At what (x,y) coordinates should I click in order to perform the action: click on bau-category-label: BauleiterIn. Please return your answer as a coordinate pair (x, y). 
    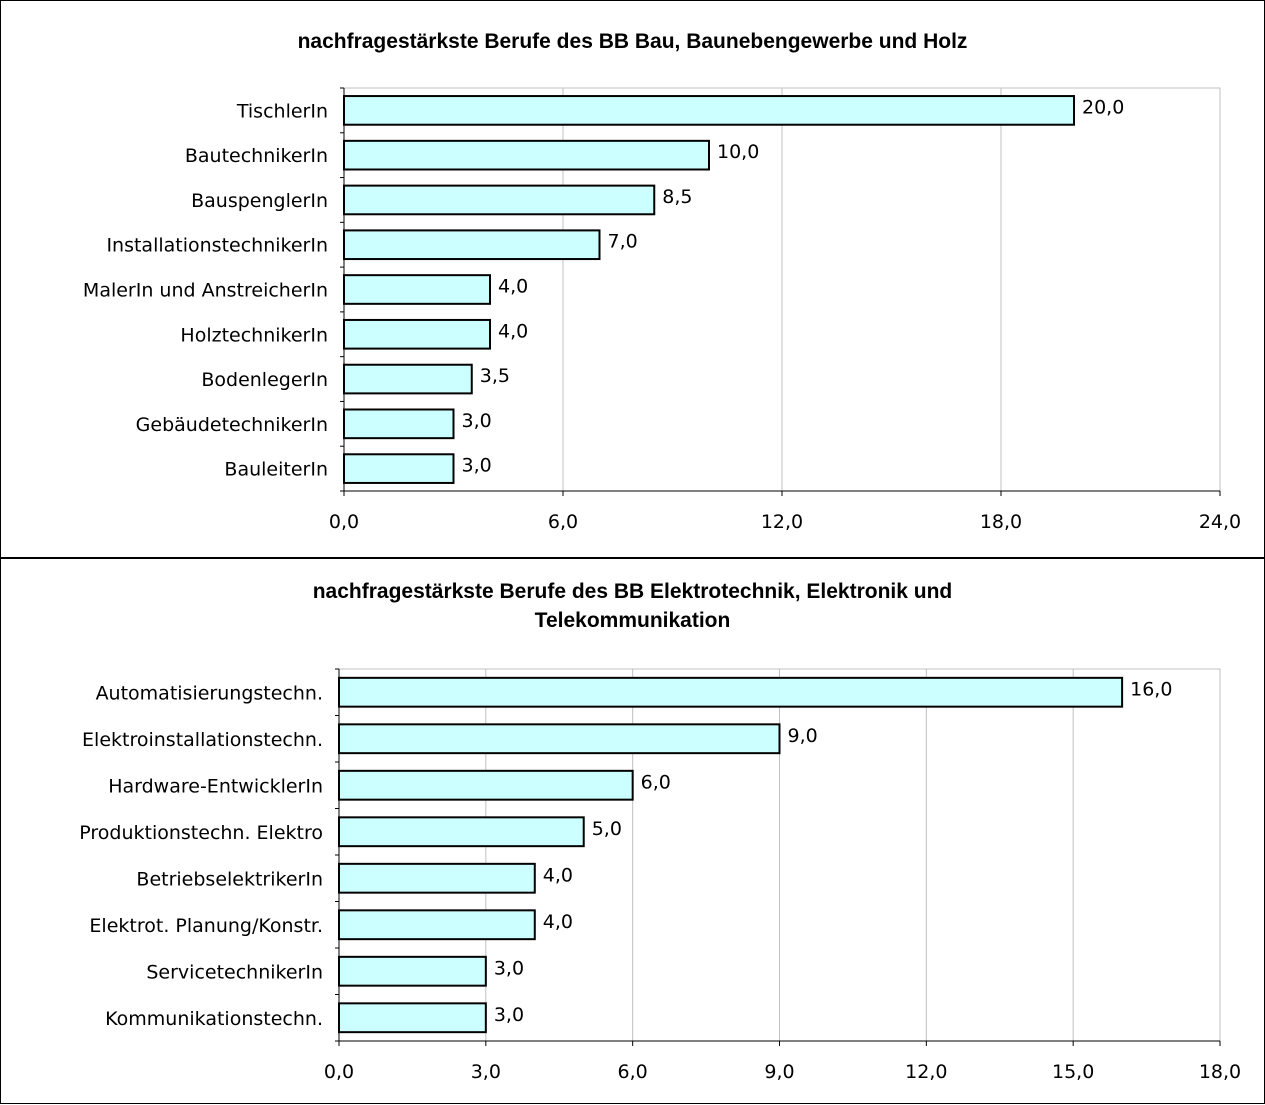
    Looking at the image, I should click on (276, 470).